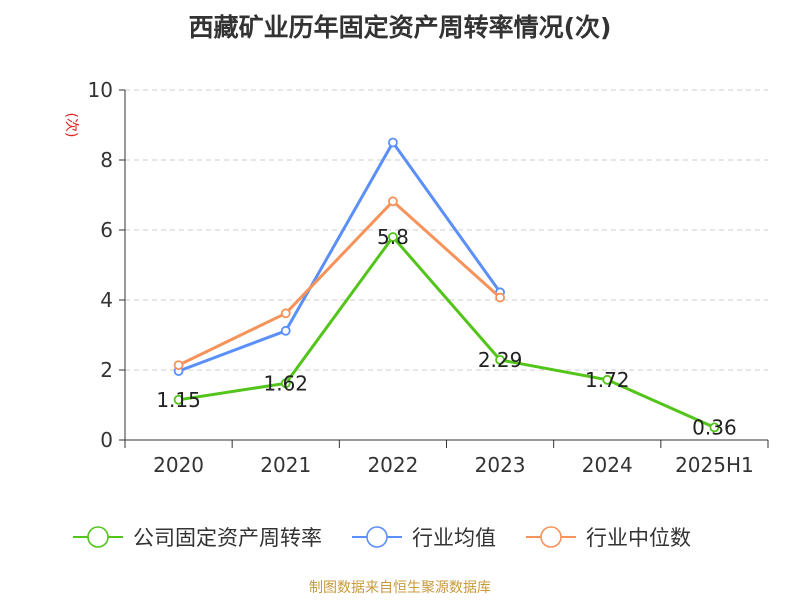  I want to click on y-tick-label: 2, so click(106, 370).